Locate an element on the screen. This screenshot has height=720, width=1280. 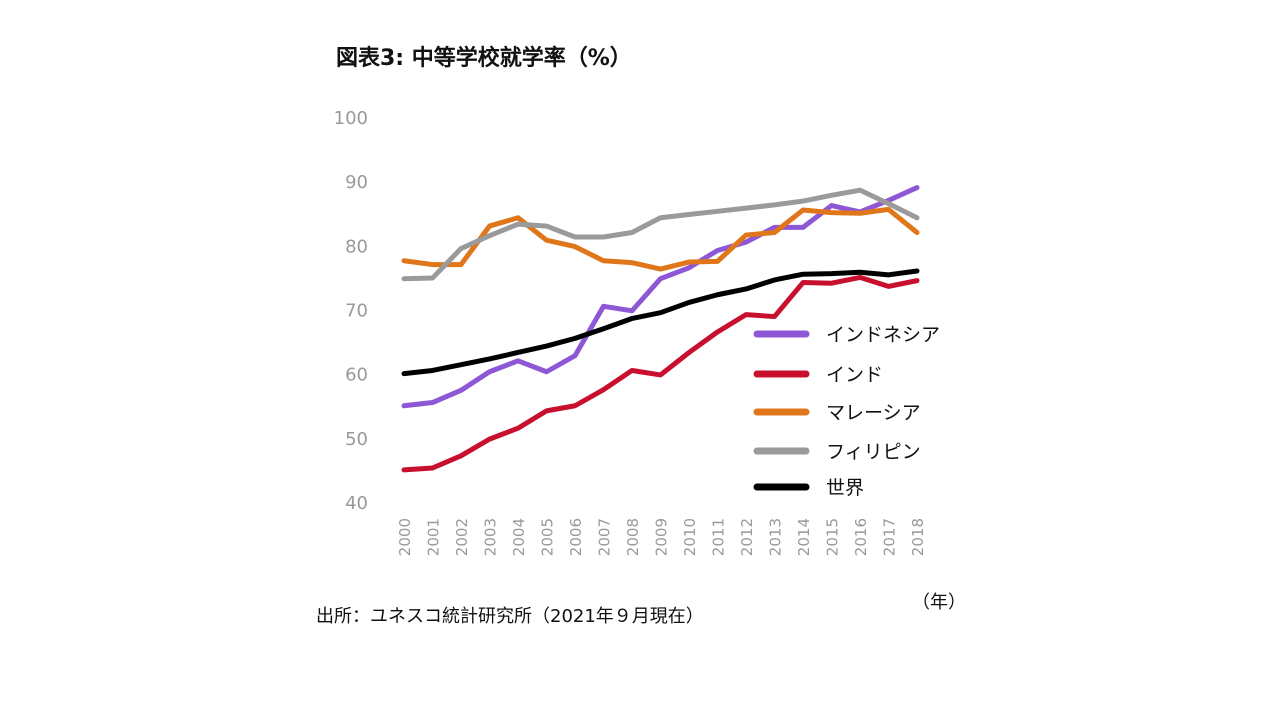
x-tick-label: 2004 is located at coordinates (519, 537).